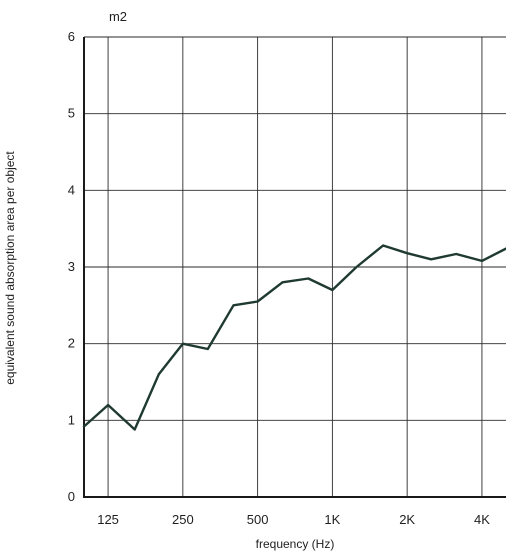 The width and height of the screenshot is (506, 553). Describe the element at coordinates (295, 544) in the screenshot. I see `x-axis-title: frequency (Hz)` at that location.